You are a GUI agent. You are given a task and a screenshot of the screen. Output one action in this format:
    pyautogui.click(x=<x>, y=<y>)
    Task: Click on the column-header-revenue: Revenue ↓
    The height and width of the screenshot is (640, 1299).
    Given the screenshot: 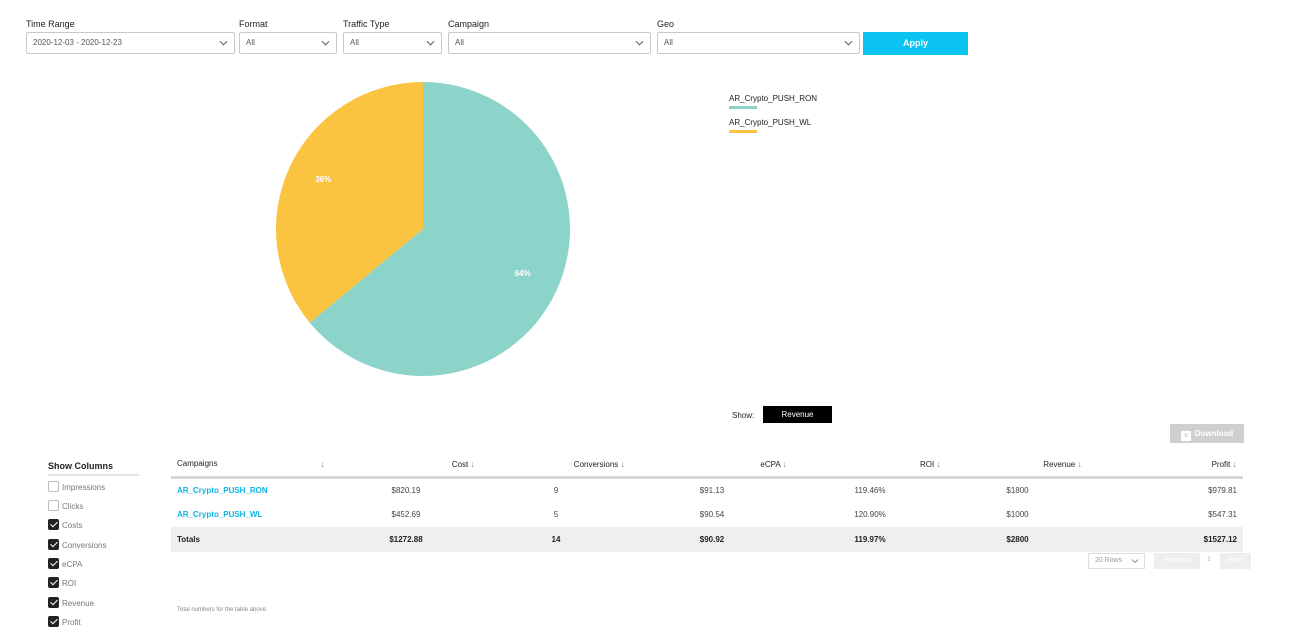 What is the action you would take?
    pyautogui.click(x=1017, y=465)
    